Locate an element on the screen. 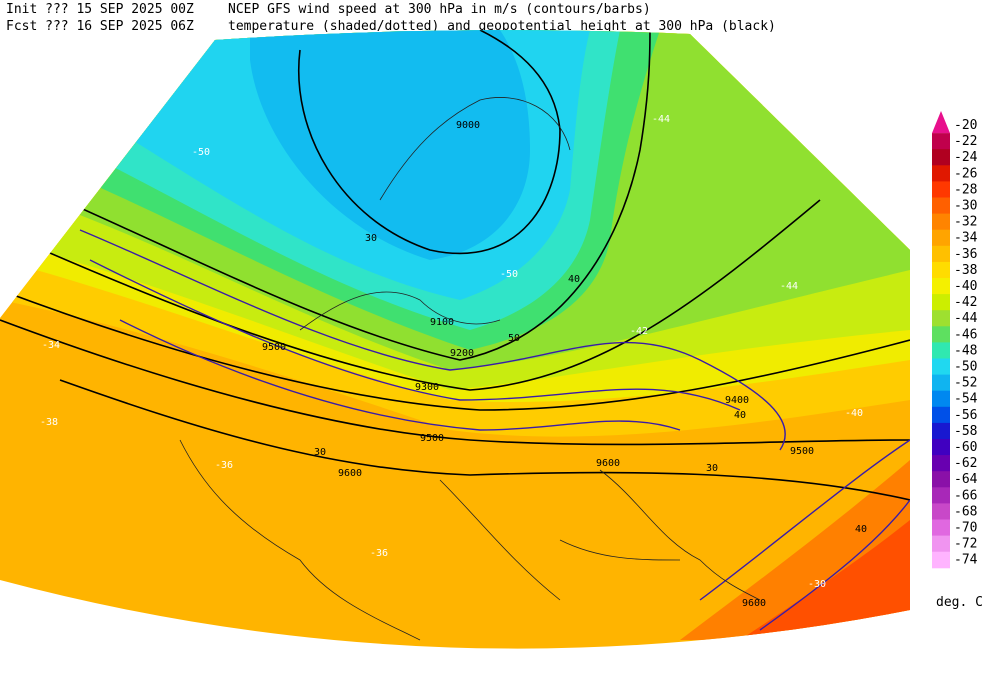 This screenshot has width=1000, height=684. colorbar-label: -34 is located at coordinates (966, 238).